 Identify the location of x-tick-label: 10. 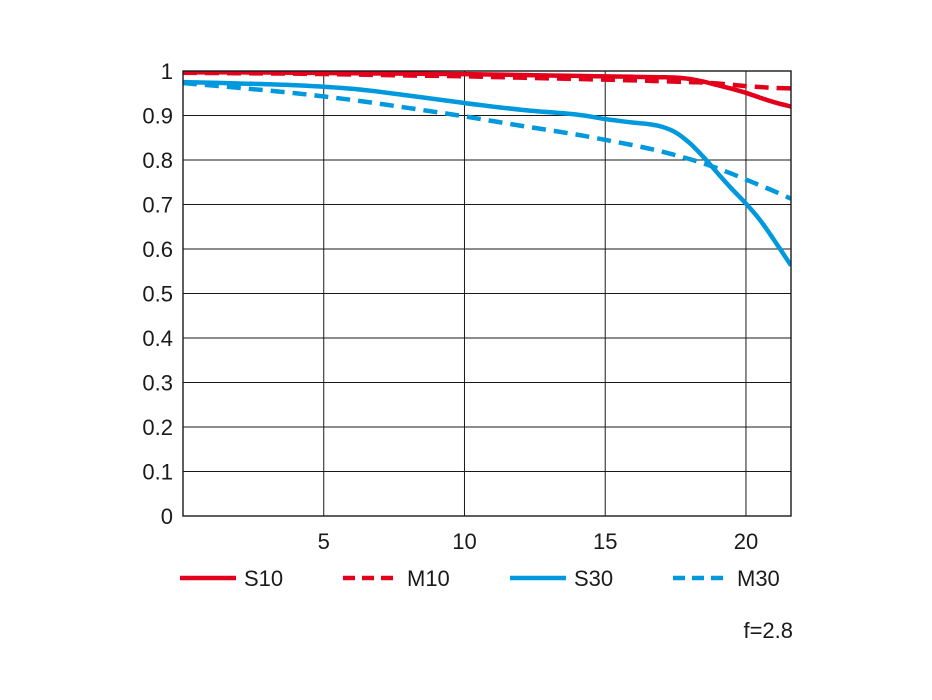
(464, 541).